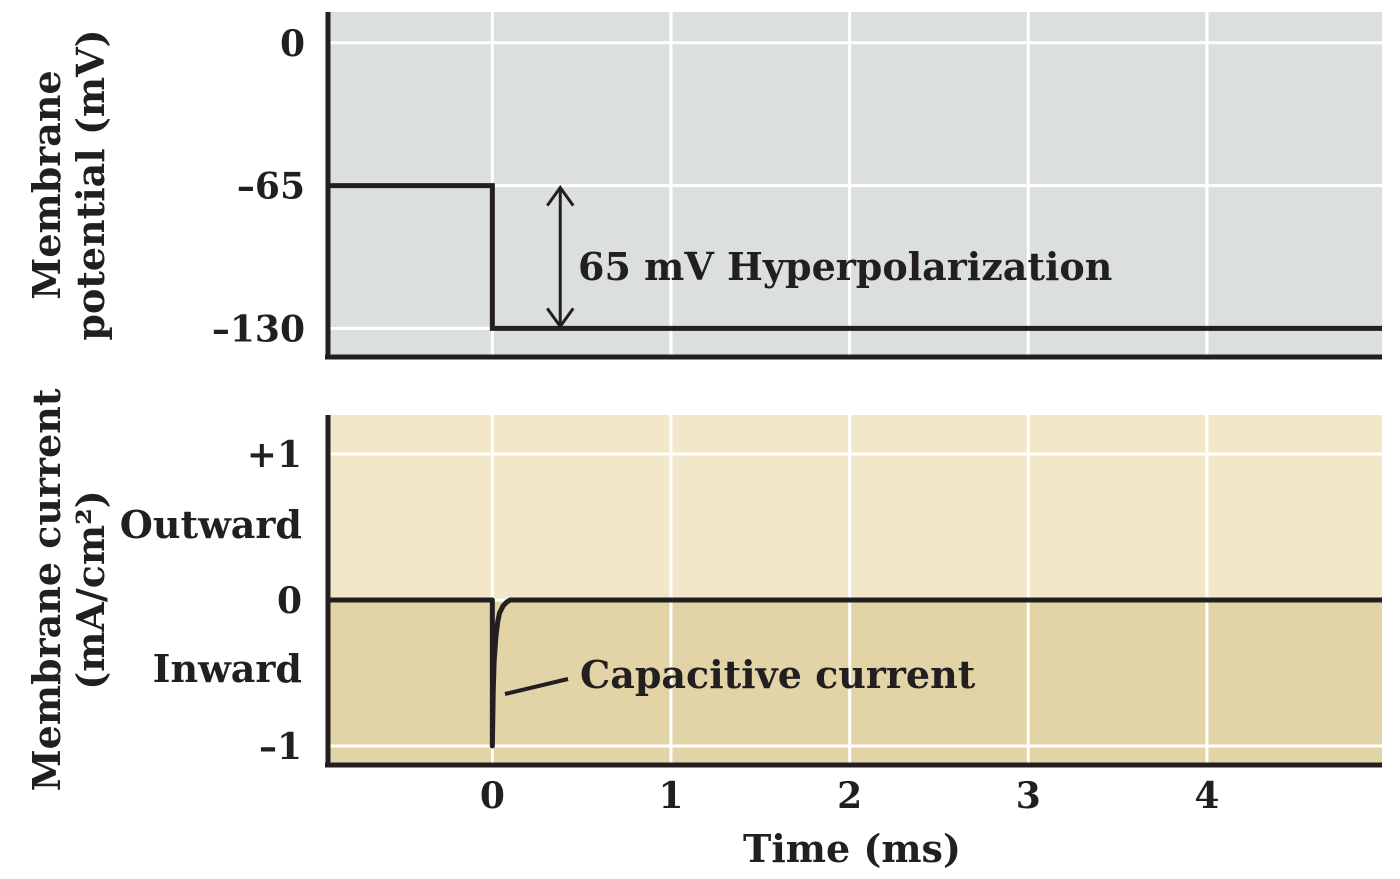 The image size is (1400, 879). Describe the element at coordinates (492, 796) in the screenshot. I see `x-tick-label: 0` at that location.